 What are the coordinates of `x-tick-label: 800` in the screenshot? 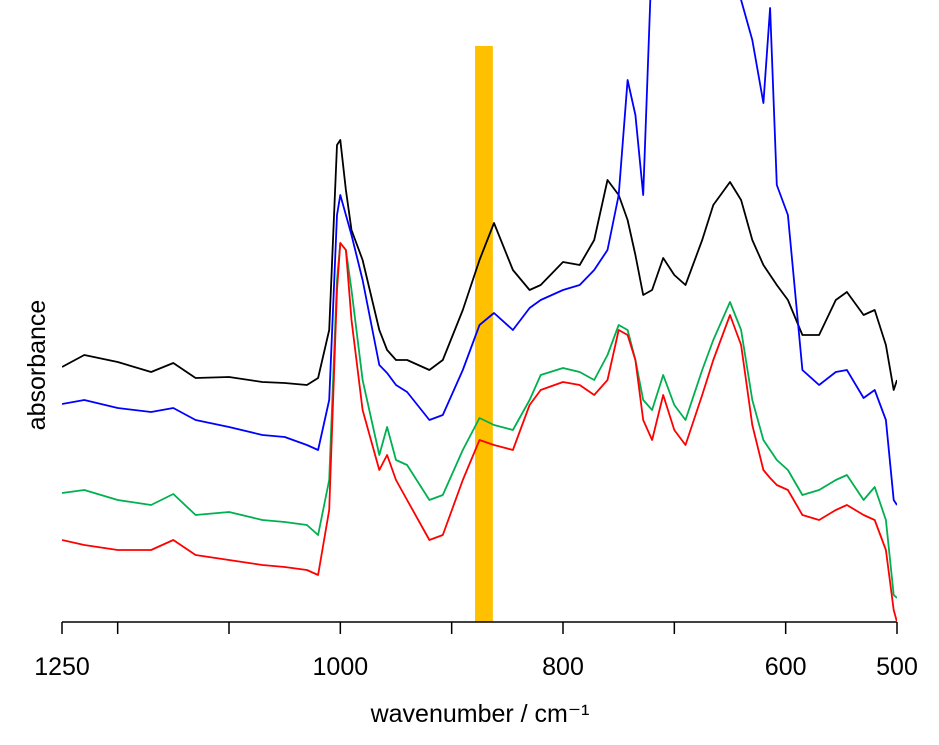 It's located at (563, 667).